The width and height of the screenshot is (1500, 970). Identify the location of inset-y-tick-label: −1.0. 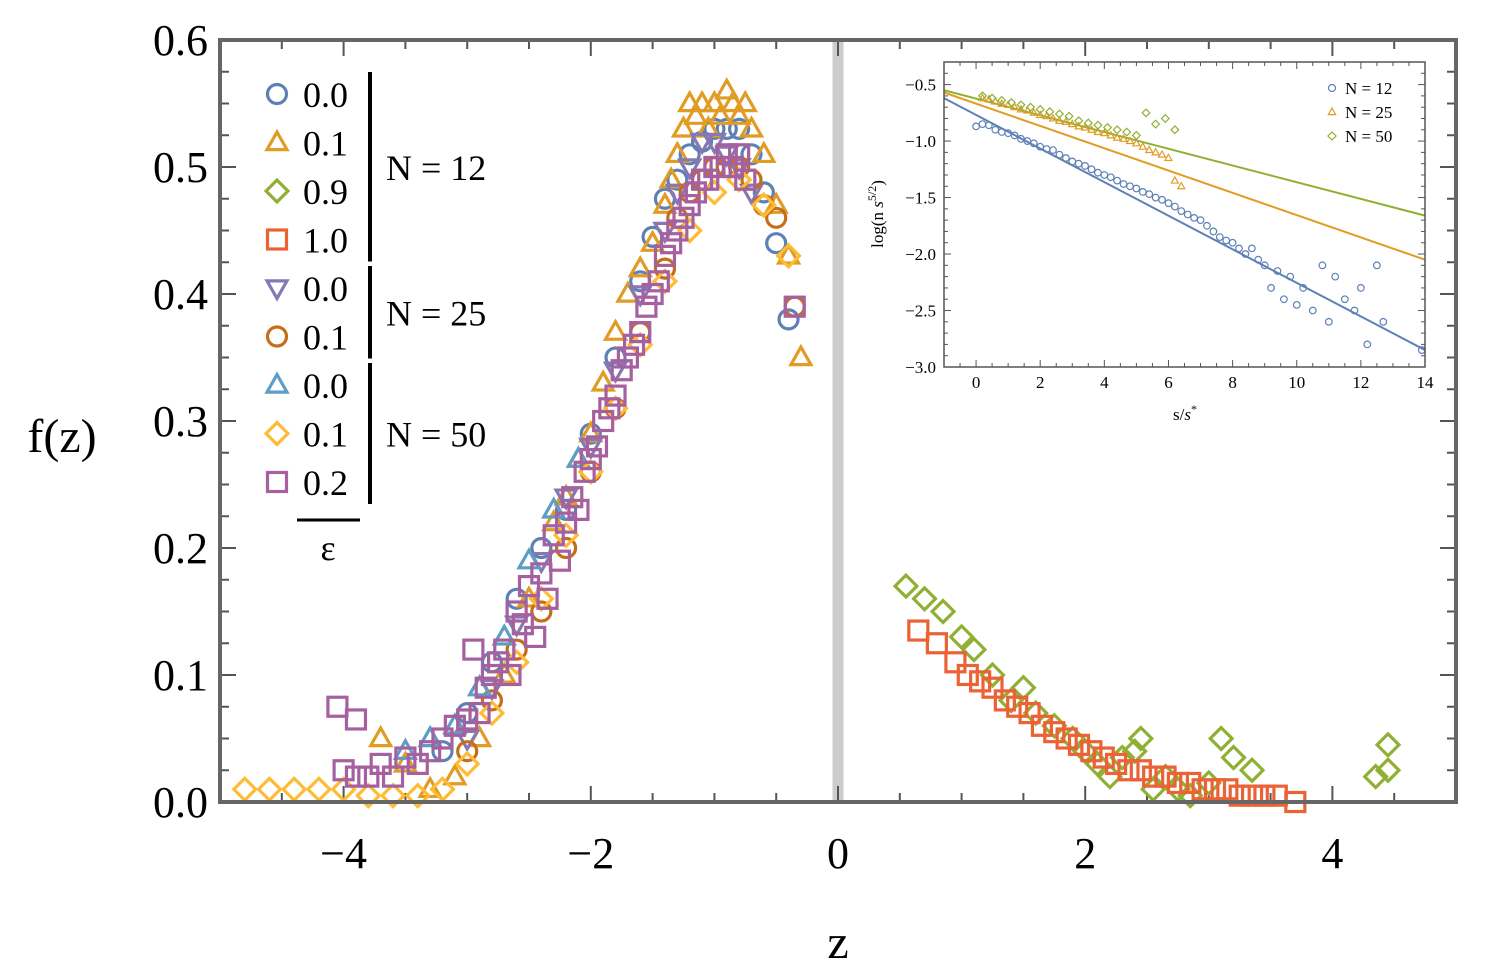
(920, 141).